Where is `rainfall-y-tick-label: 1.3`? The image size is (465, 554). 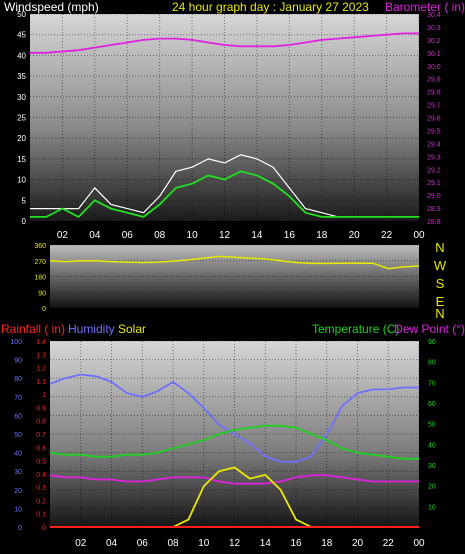 rainfall-y-tick-label: 1.3 is located at coordinates (41, 355).